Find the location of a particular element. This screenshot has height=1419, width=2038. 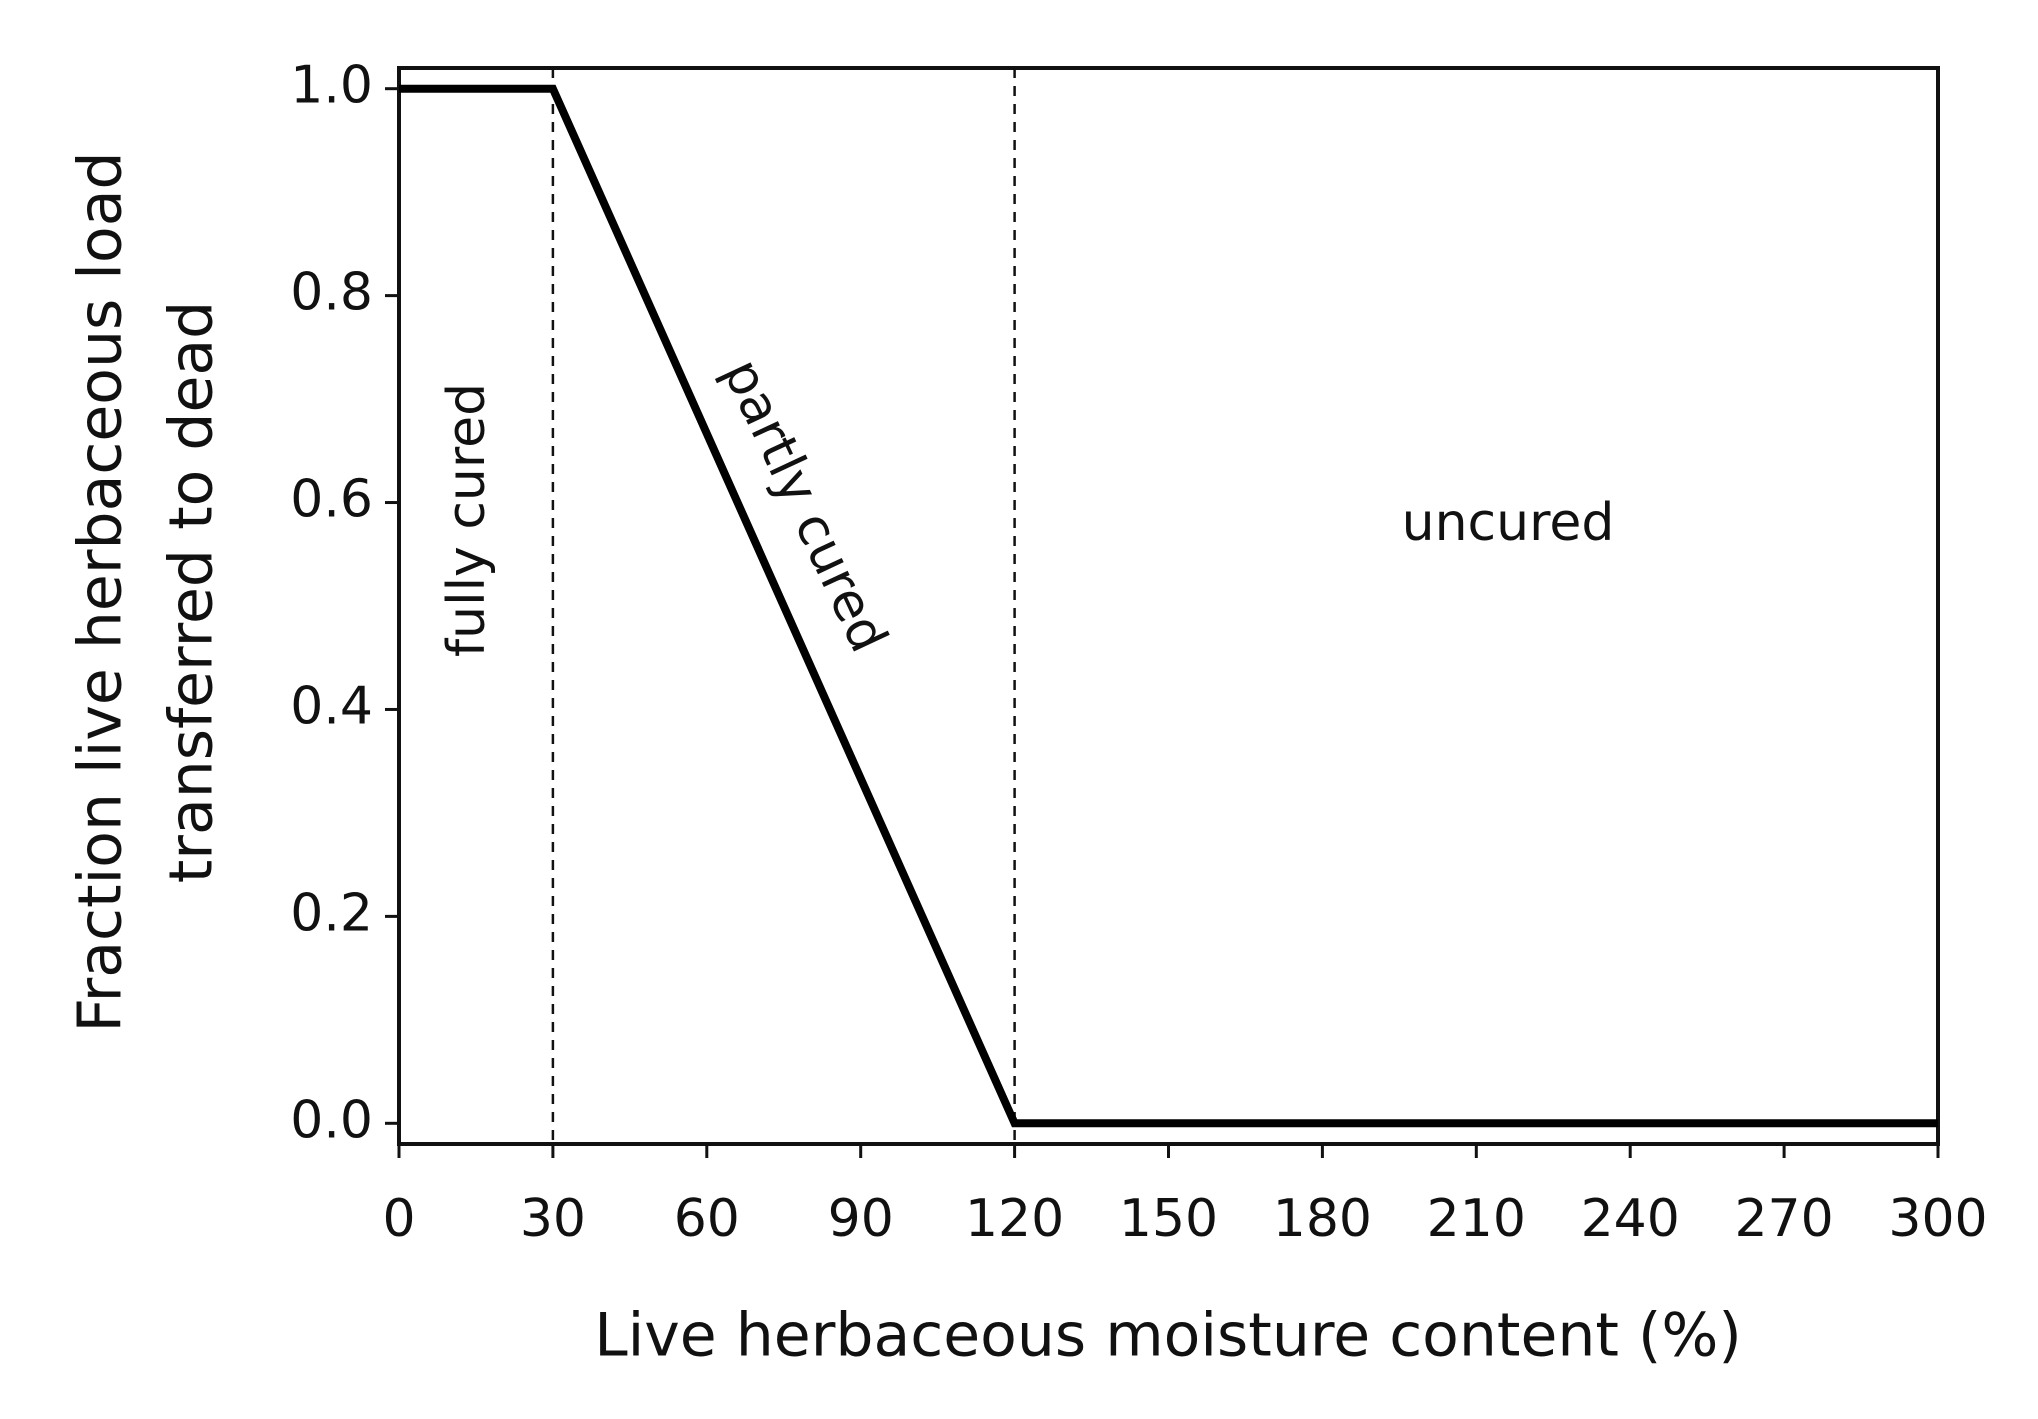

y-tick-label: 0.4 is located at coordinates (331, 706).